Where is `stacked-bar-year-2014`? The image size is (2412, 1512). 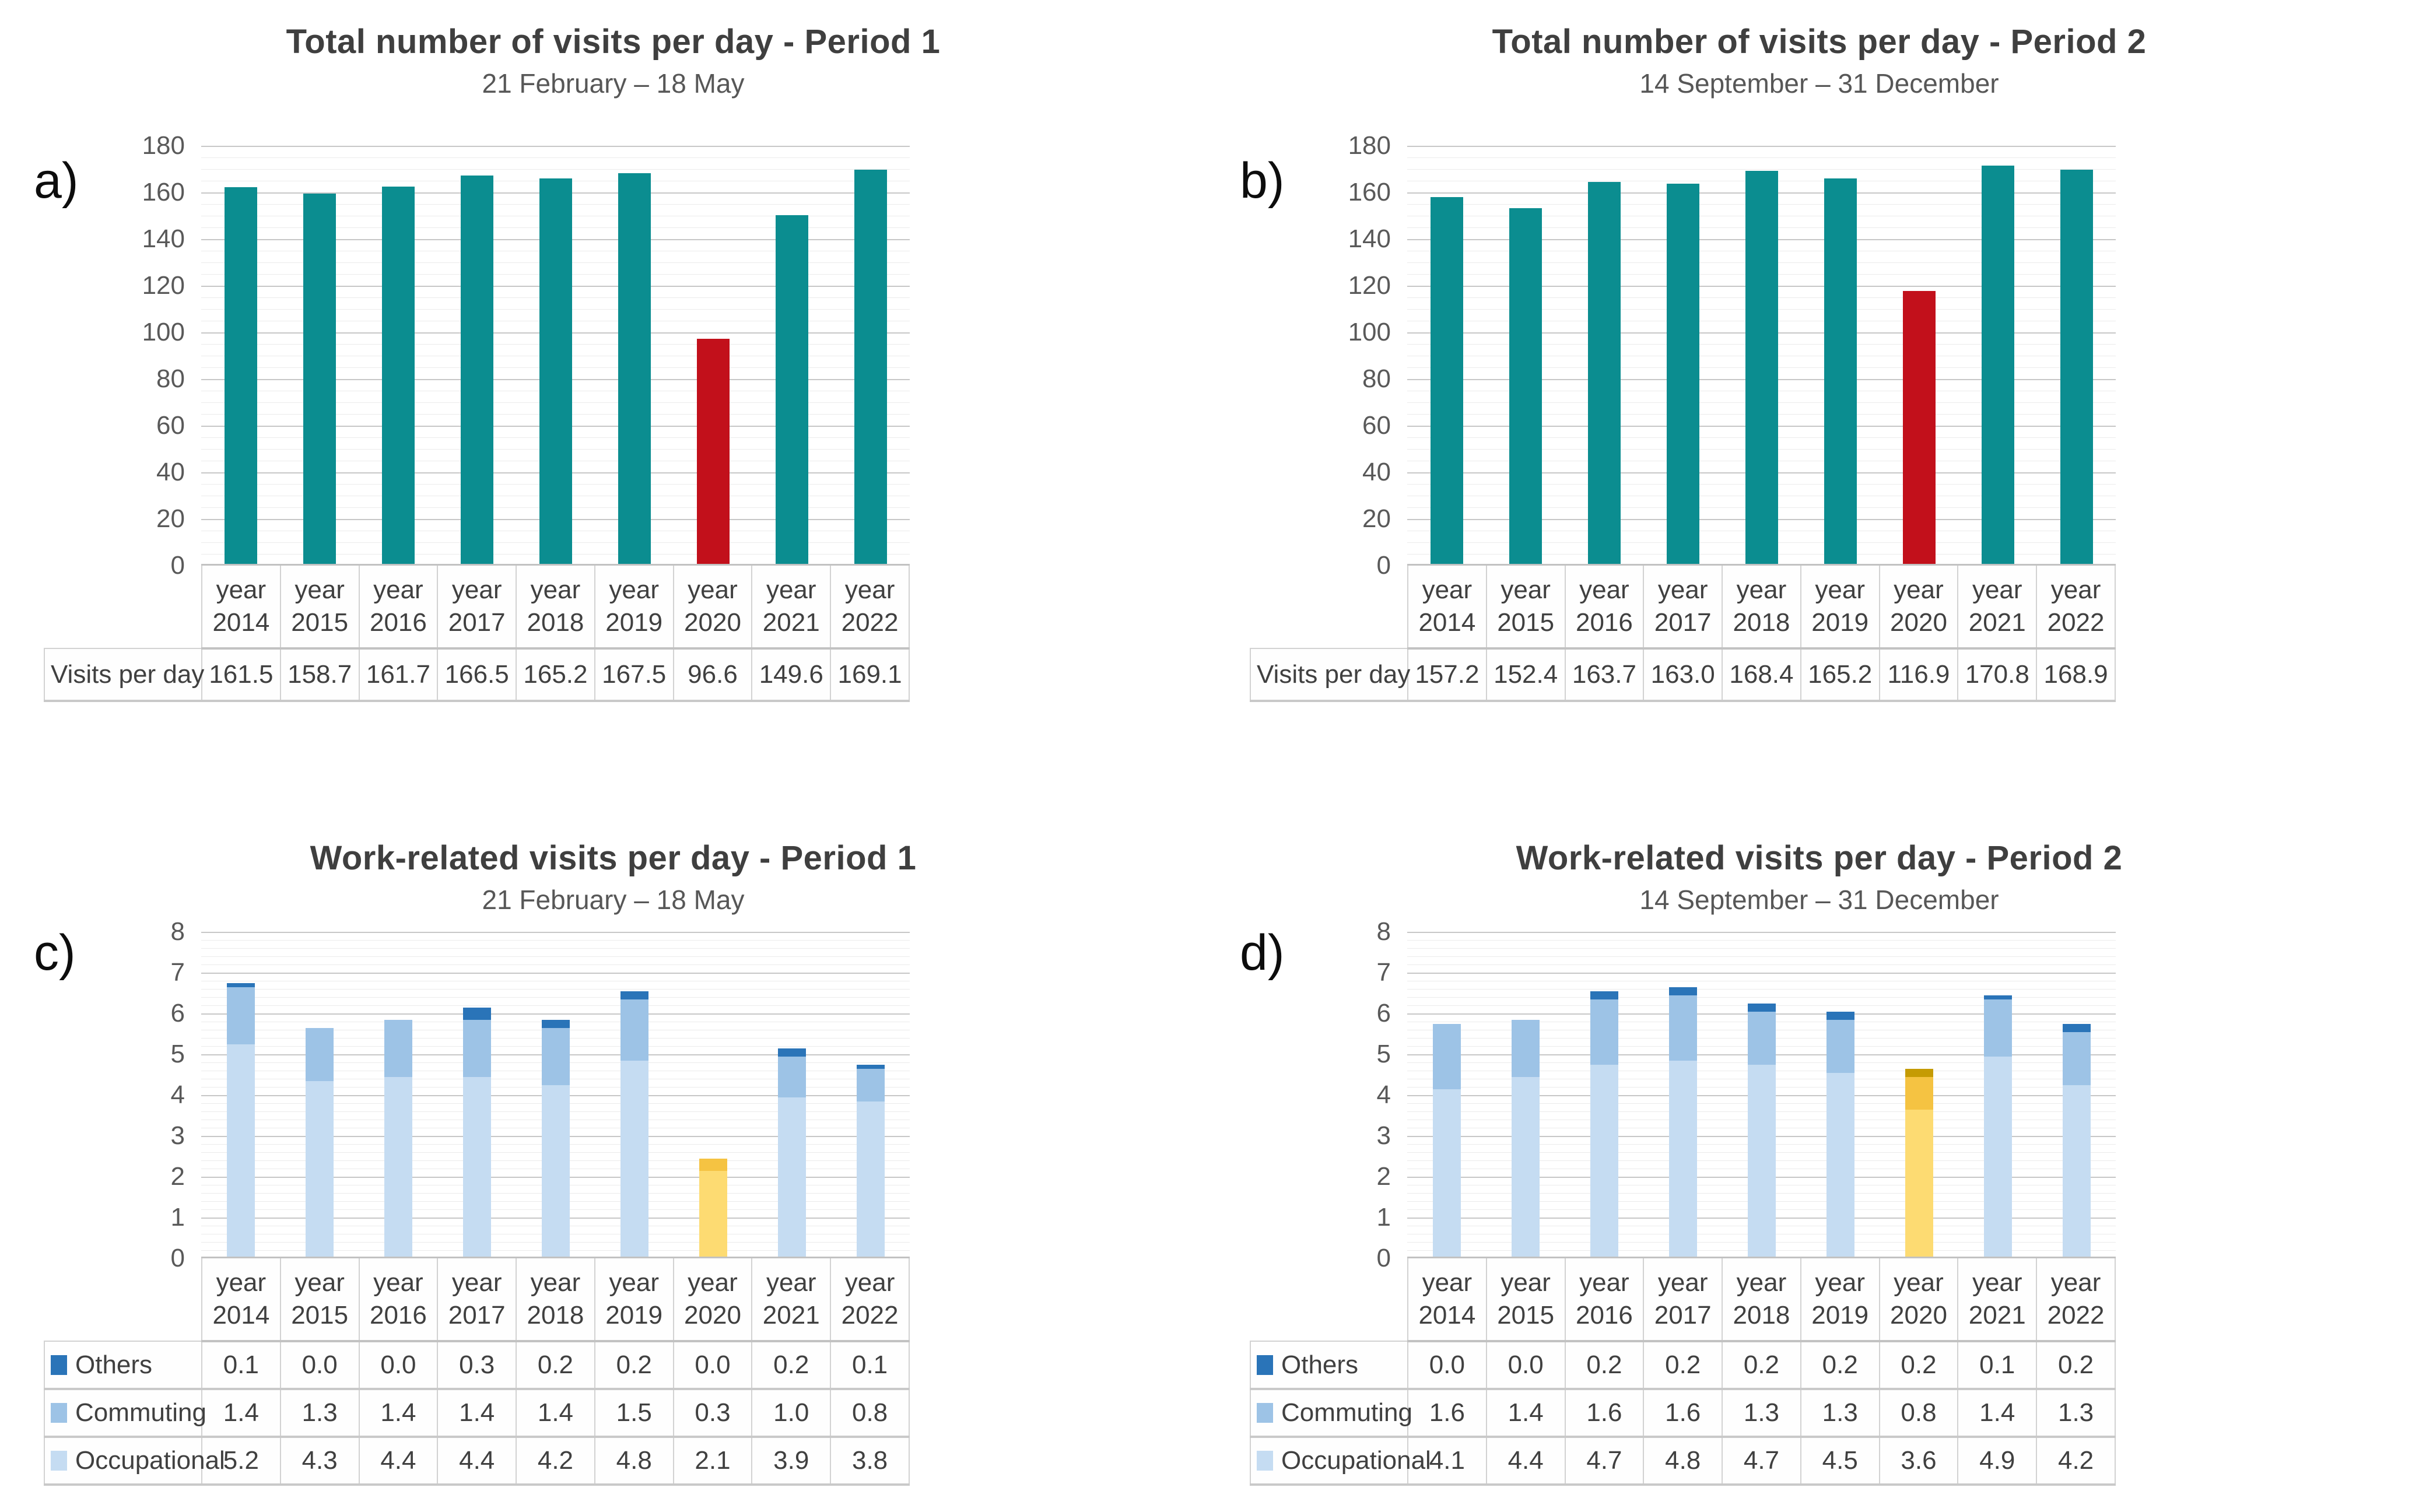 stacked-bar-year-2014 is located at coordinates (240, 1120).